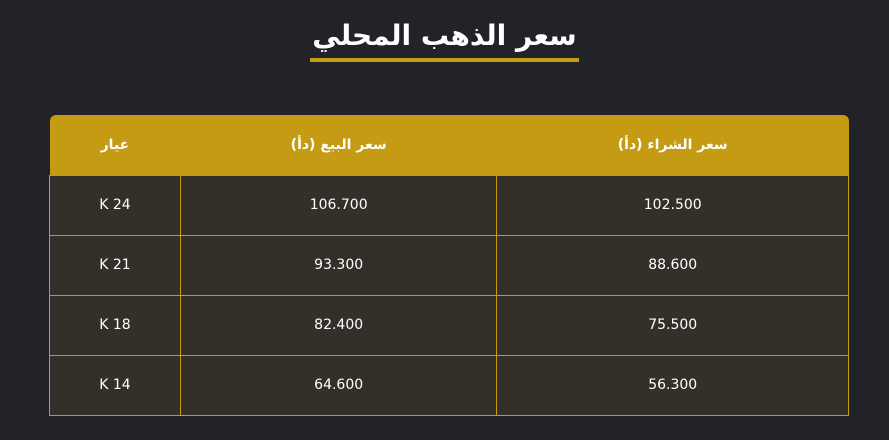 The width and height of the screenshot is (889, 440). I want to click on header-sell-price: سعر البيع (دأ), so click(338, 145).